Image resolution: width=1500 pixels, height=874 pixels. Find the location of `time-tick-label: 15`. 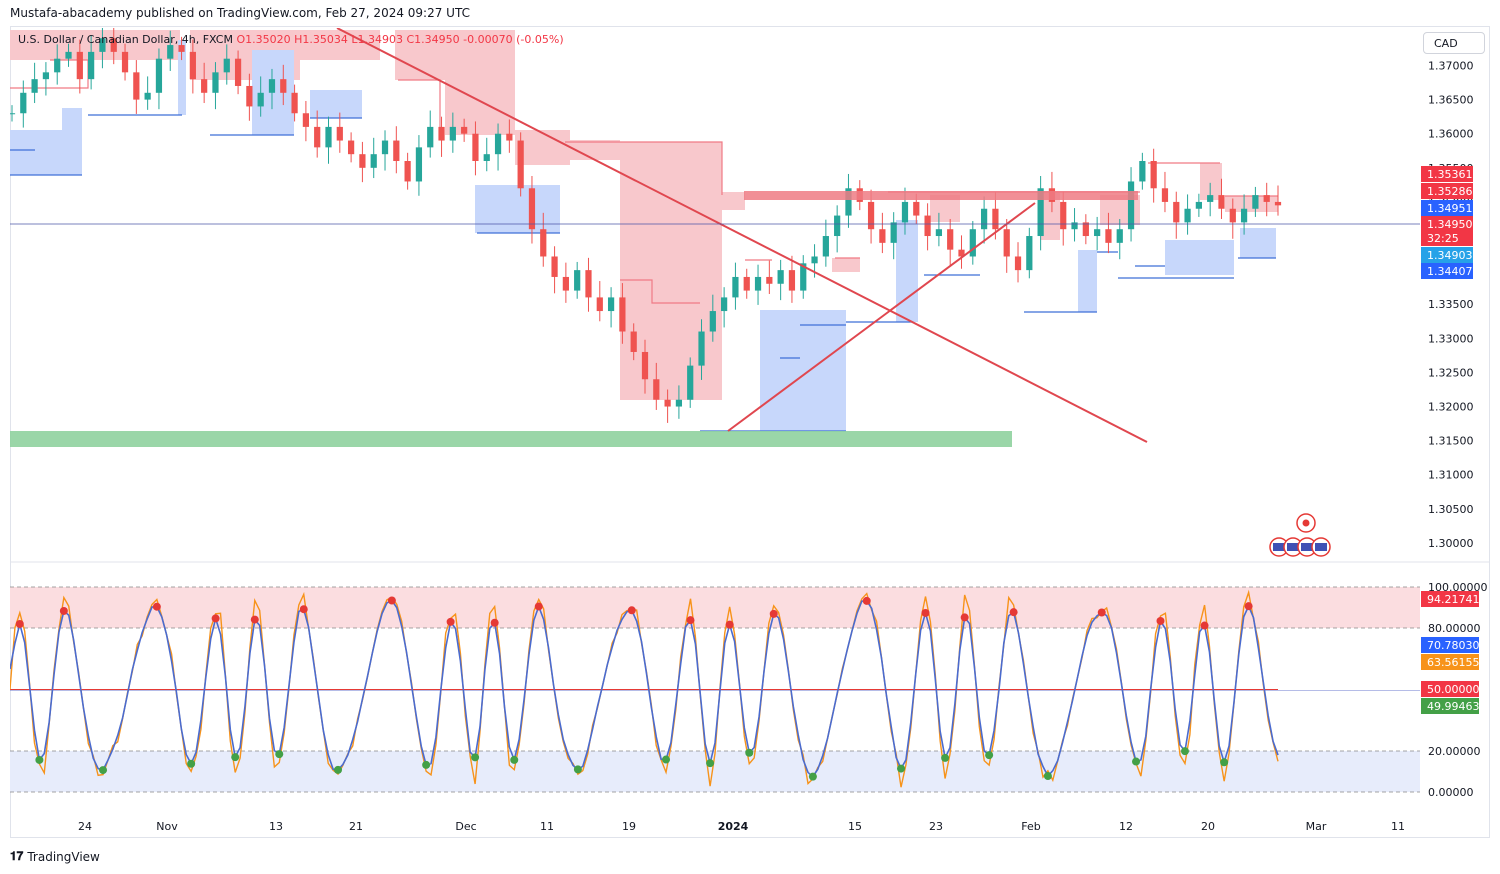

time-tick-label: 15 is located at coordinates (855, 826).